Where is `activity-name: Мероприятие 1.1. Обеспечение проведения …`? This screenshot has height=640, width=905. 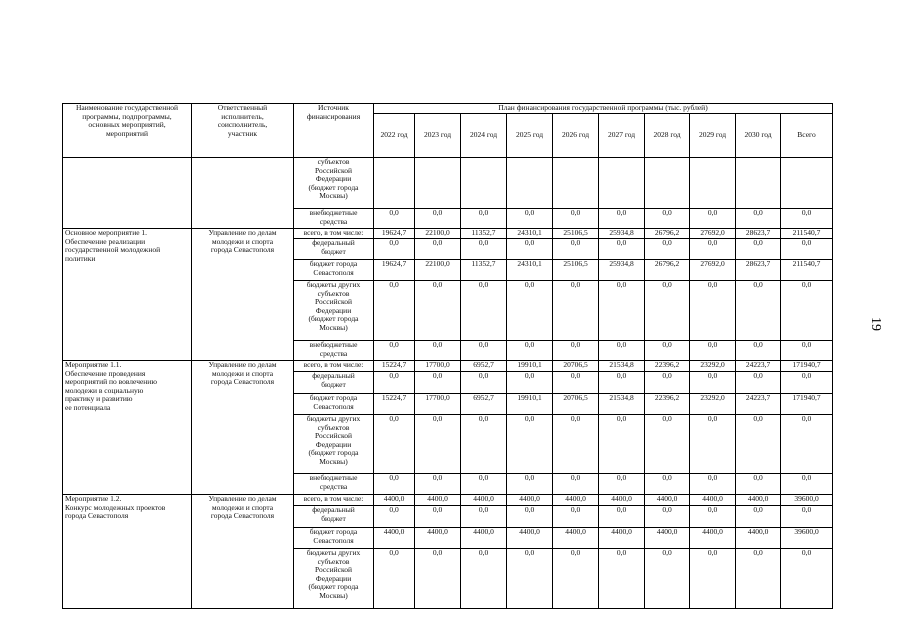
activity-name: Мероприятие 1.1. Обеспечение проведения … is located at coordinates (127, 427).